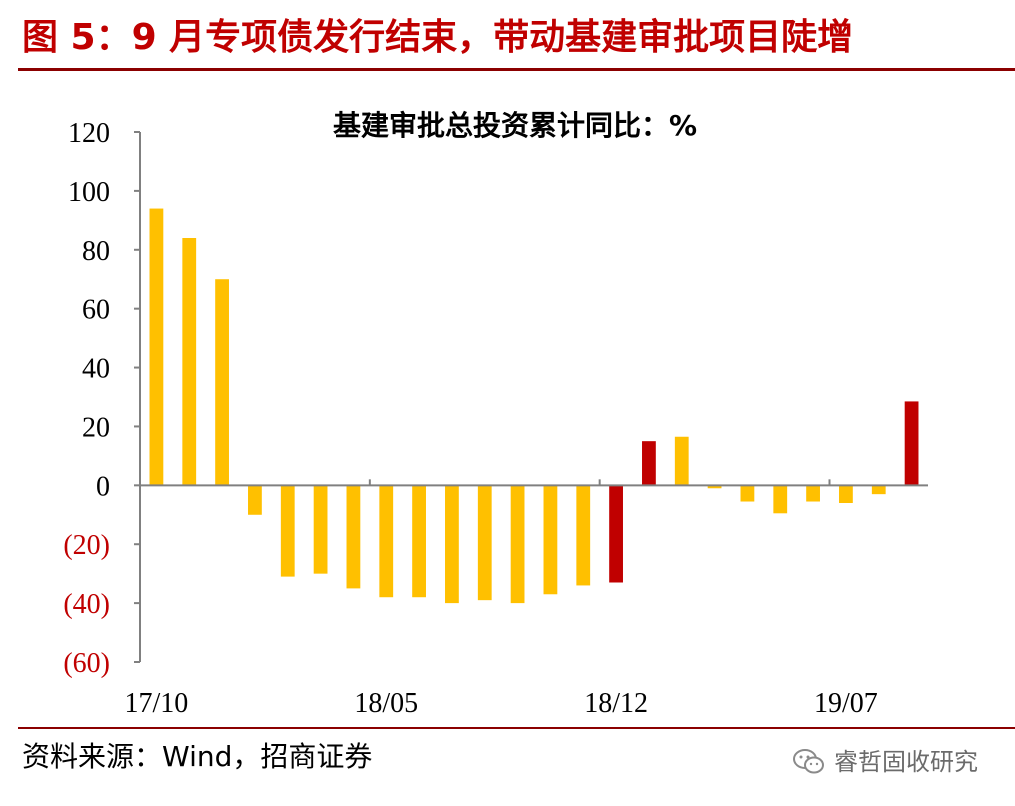 The image size is (1015, 806). I want to click on y-tick-label: 120, so click(89, 133).